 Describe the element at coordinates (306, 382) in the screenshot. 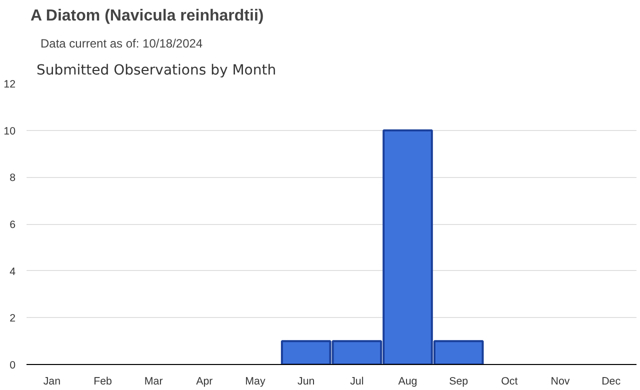

I see `x-tick-label: Jun` at that location.